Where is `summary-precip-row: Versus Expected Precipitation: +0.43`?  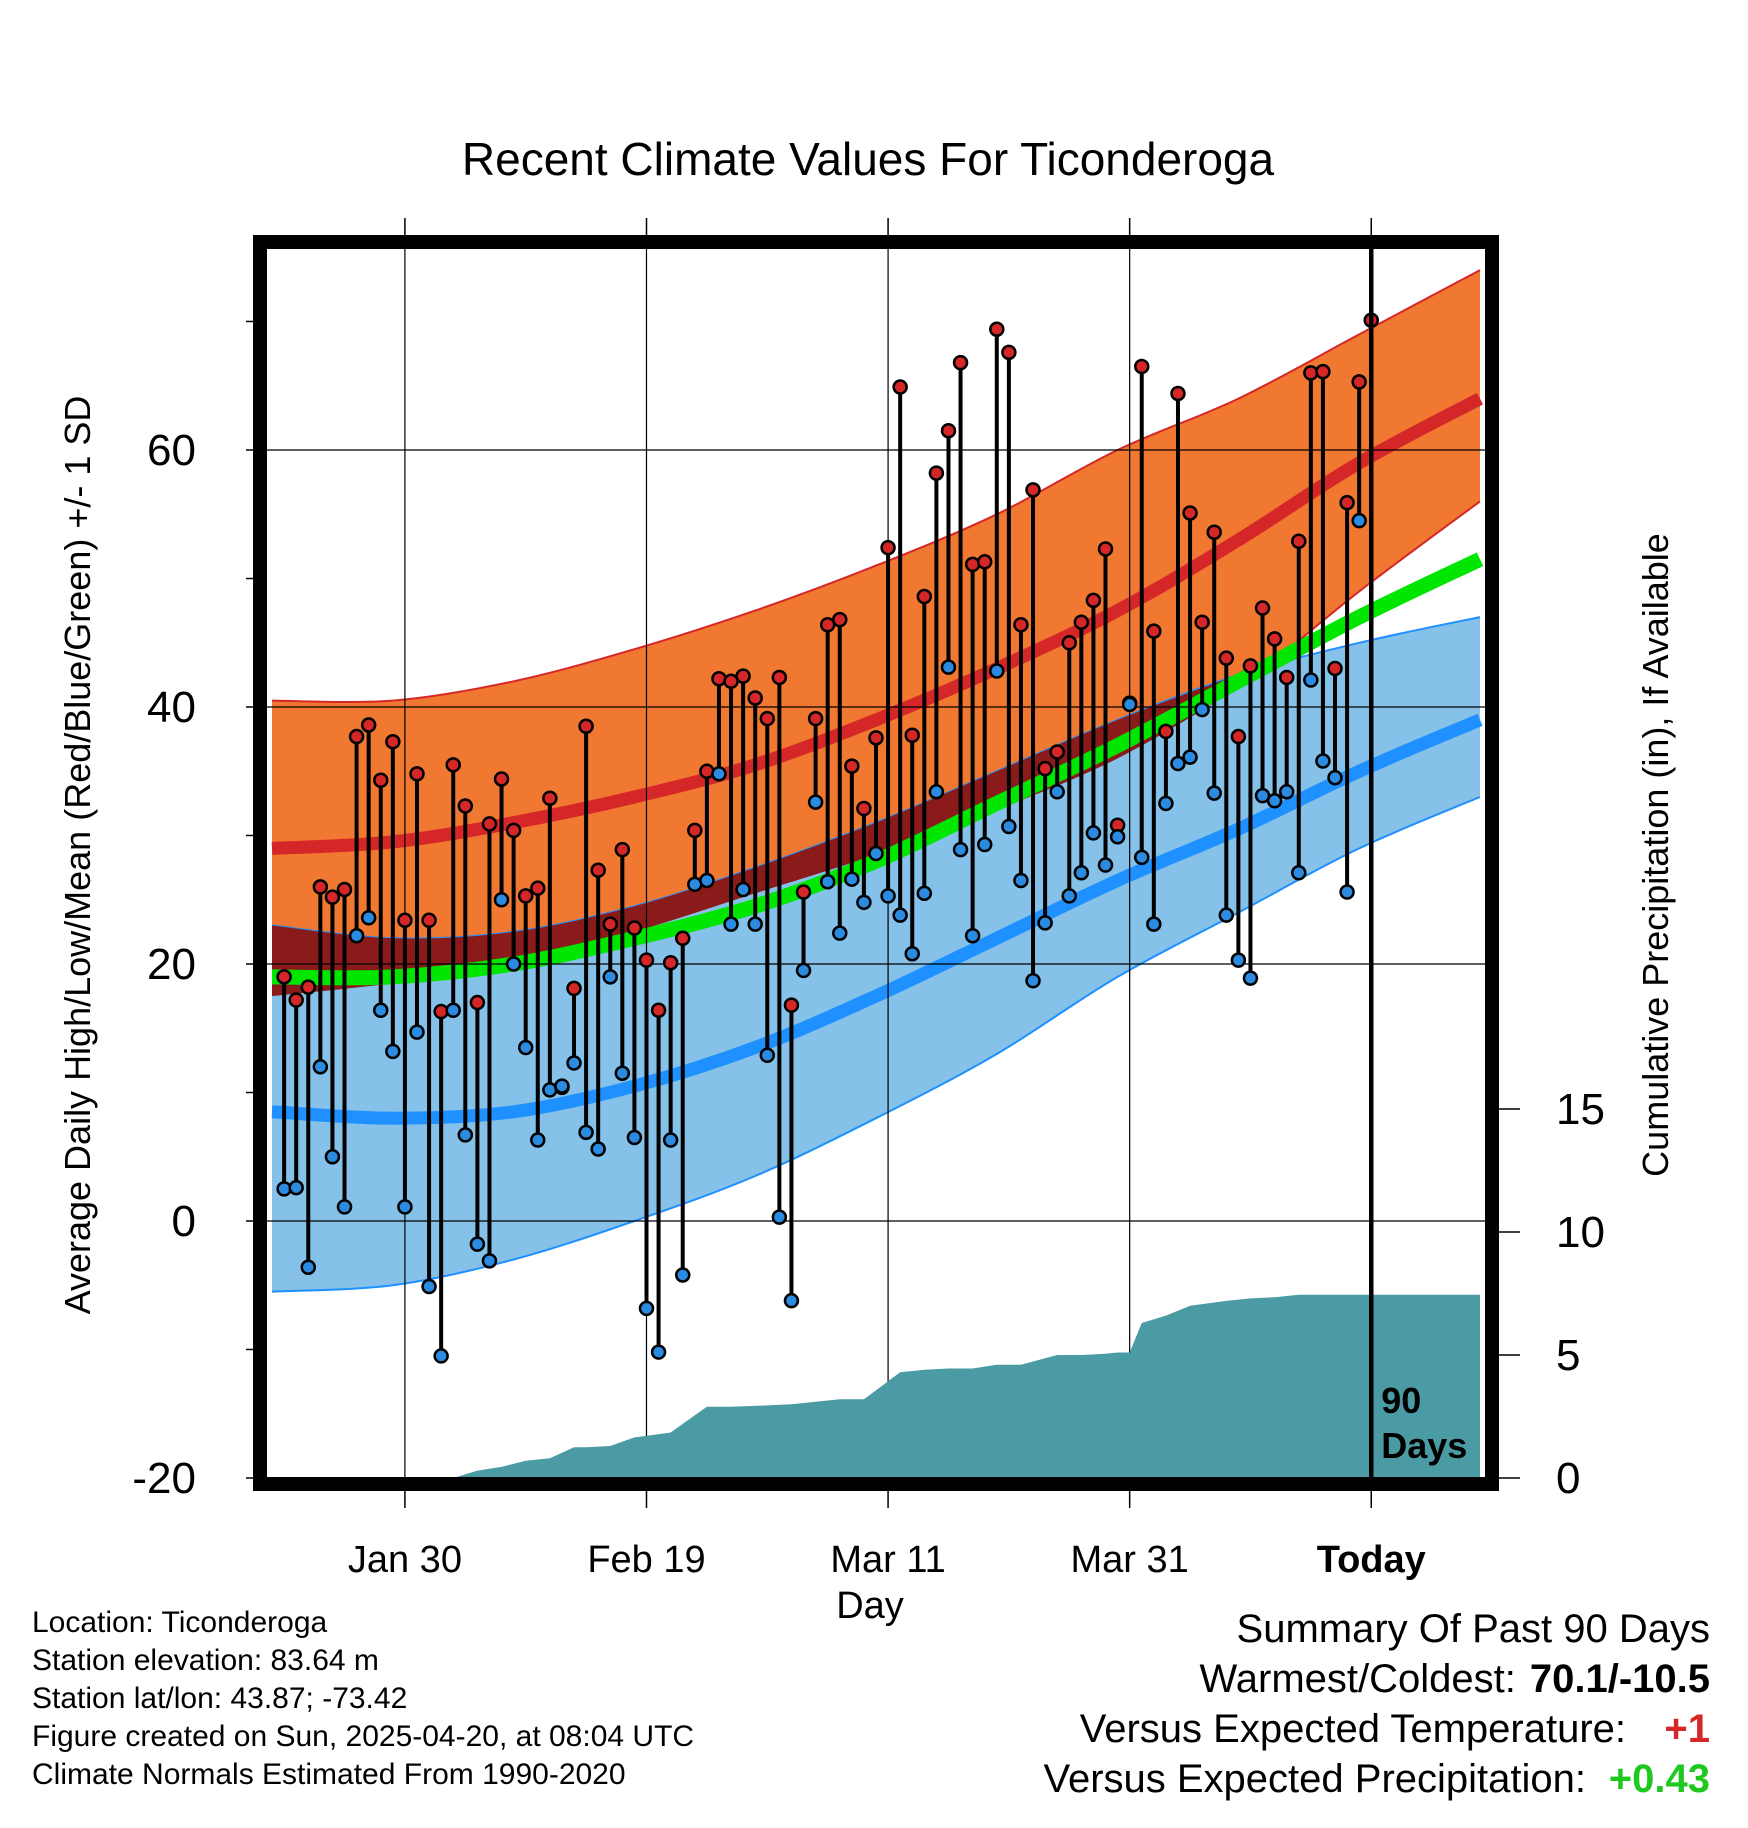 summary-precip-row: Versus Expected Precipitation: +0.43 is located at coordinates (1260, 1779).